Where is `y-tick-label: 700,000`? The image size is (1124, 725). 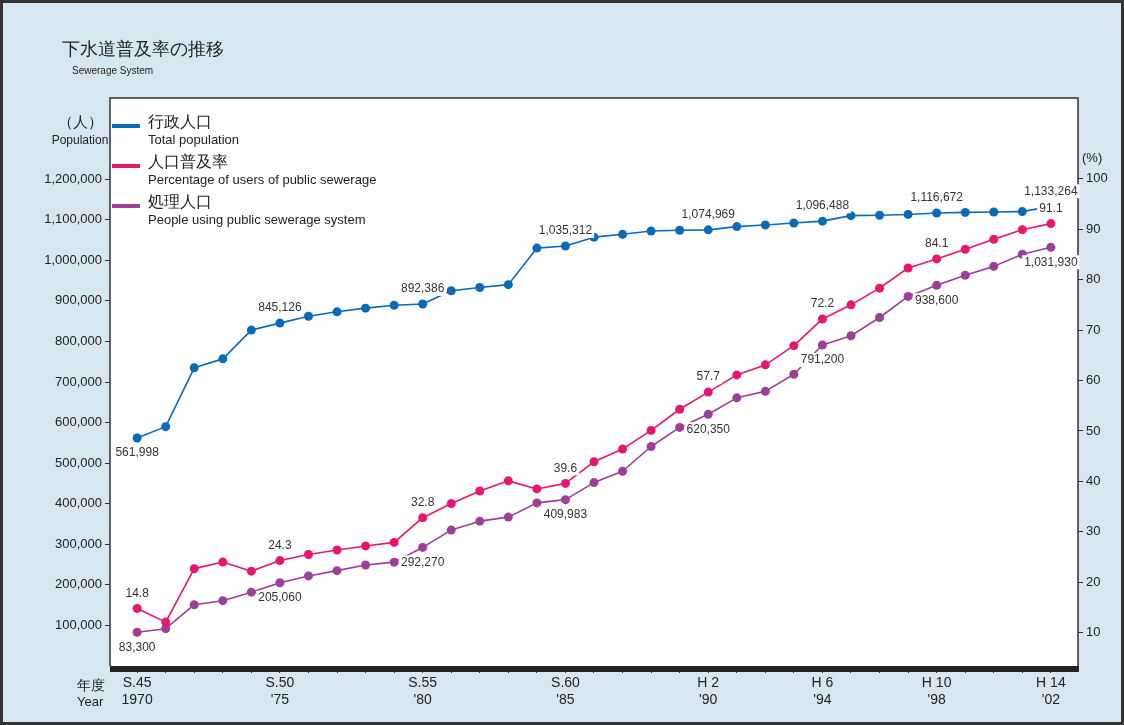
y-tick-label: 700,000 is located at coordinates (78, 381).